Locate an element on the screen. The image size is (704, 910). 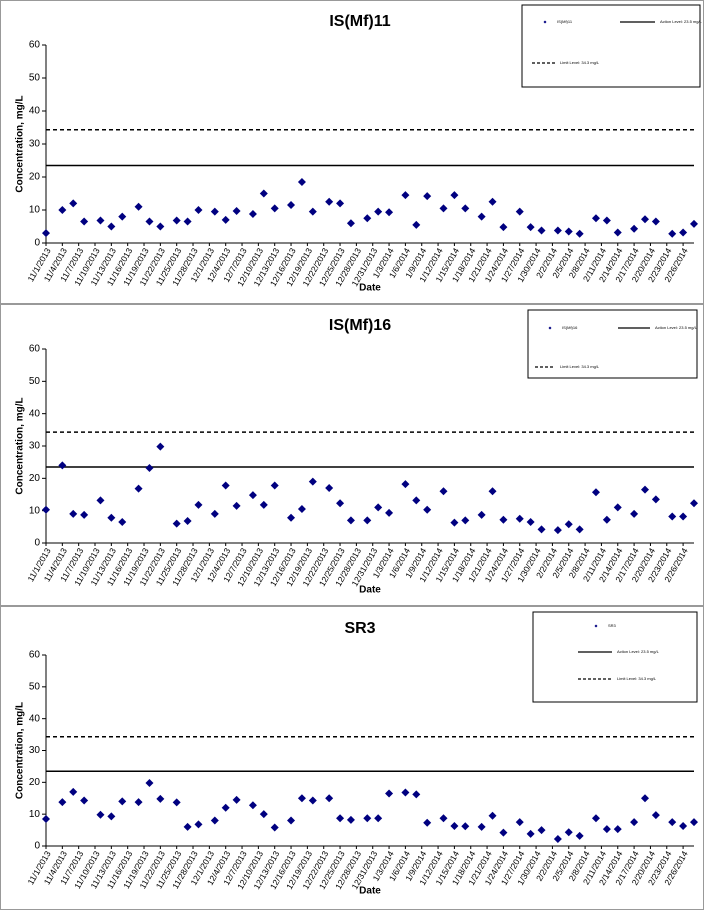
y-tick-label: 30 is located at coordinates (35, 446).